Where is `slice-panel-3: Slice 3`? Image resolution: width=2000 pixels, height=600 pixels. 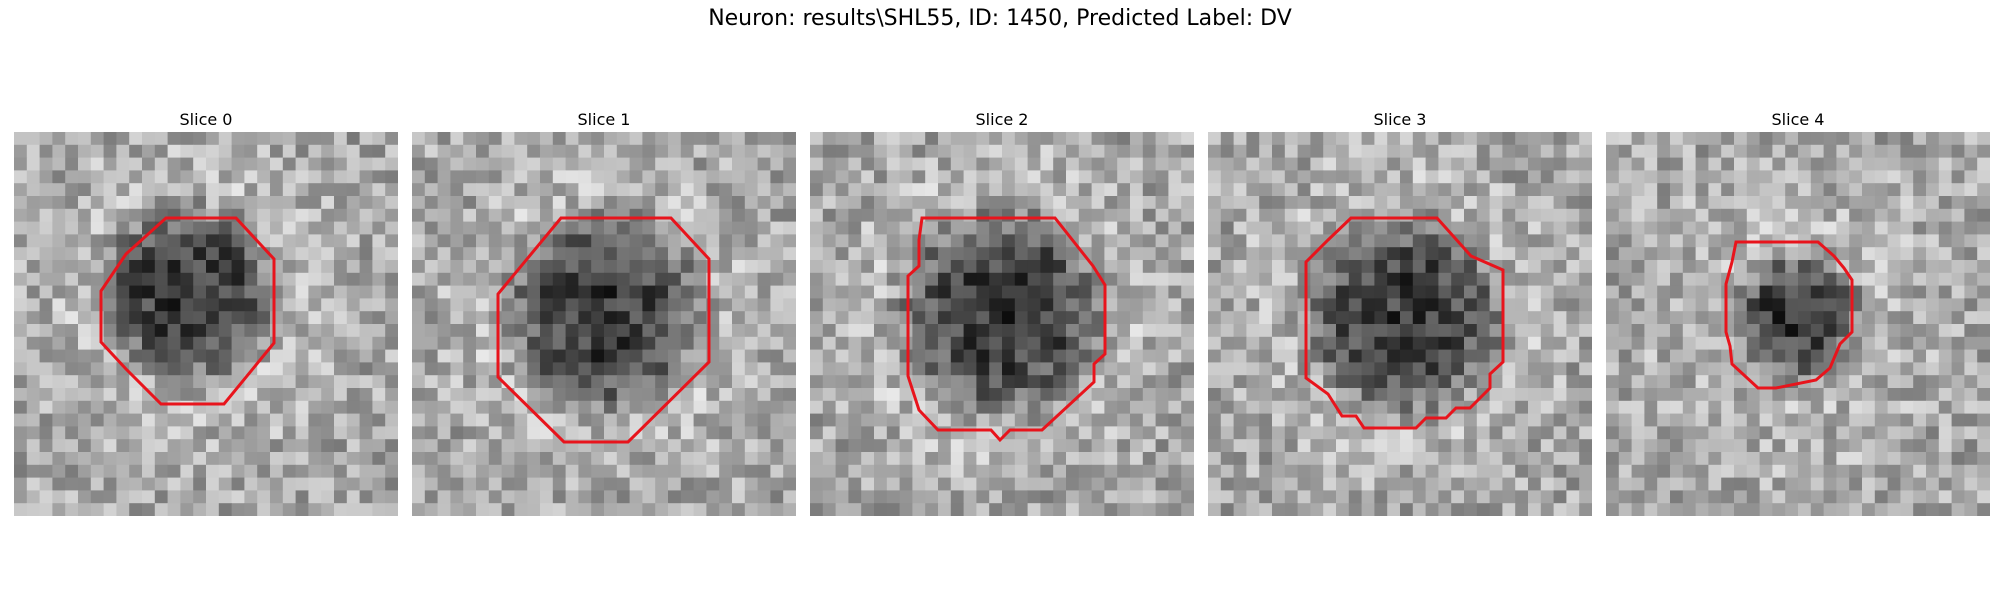 slice-panel-3: Slice 3 is located at coordinates (1400, 312).